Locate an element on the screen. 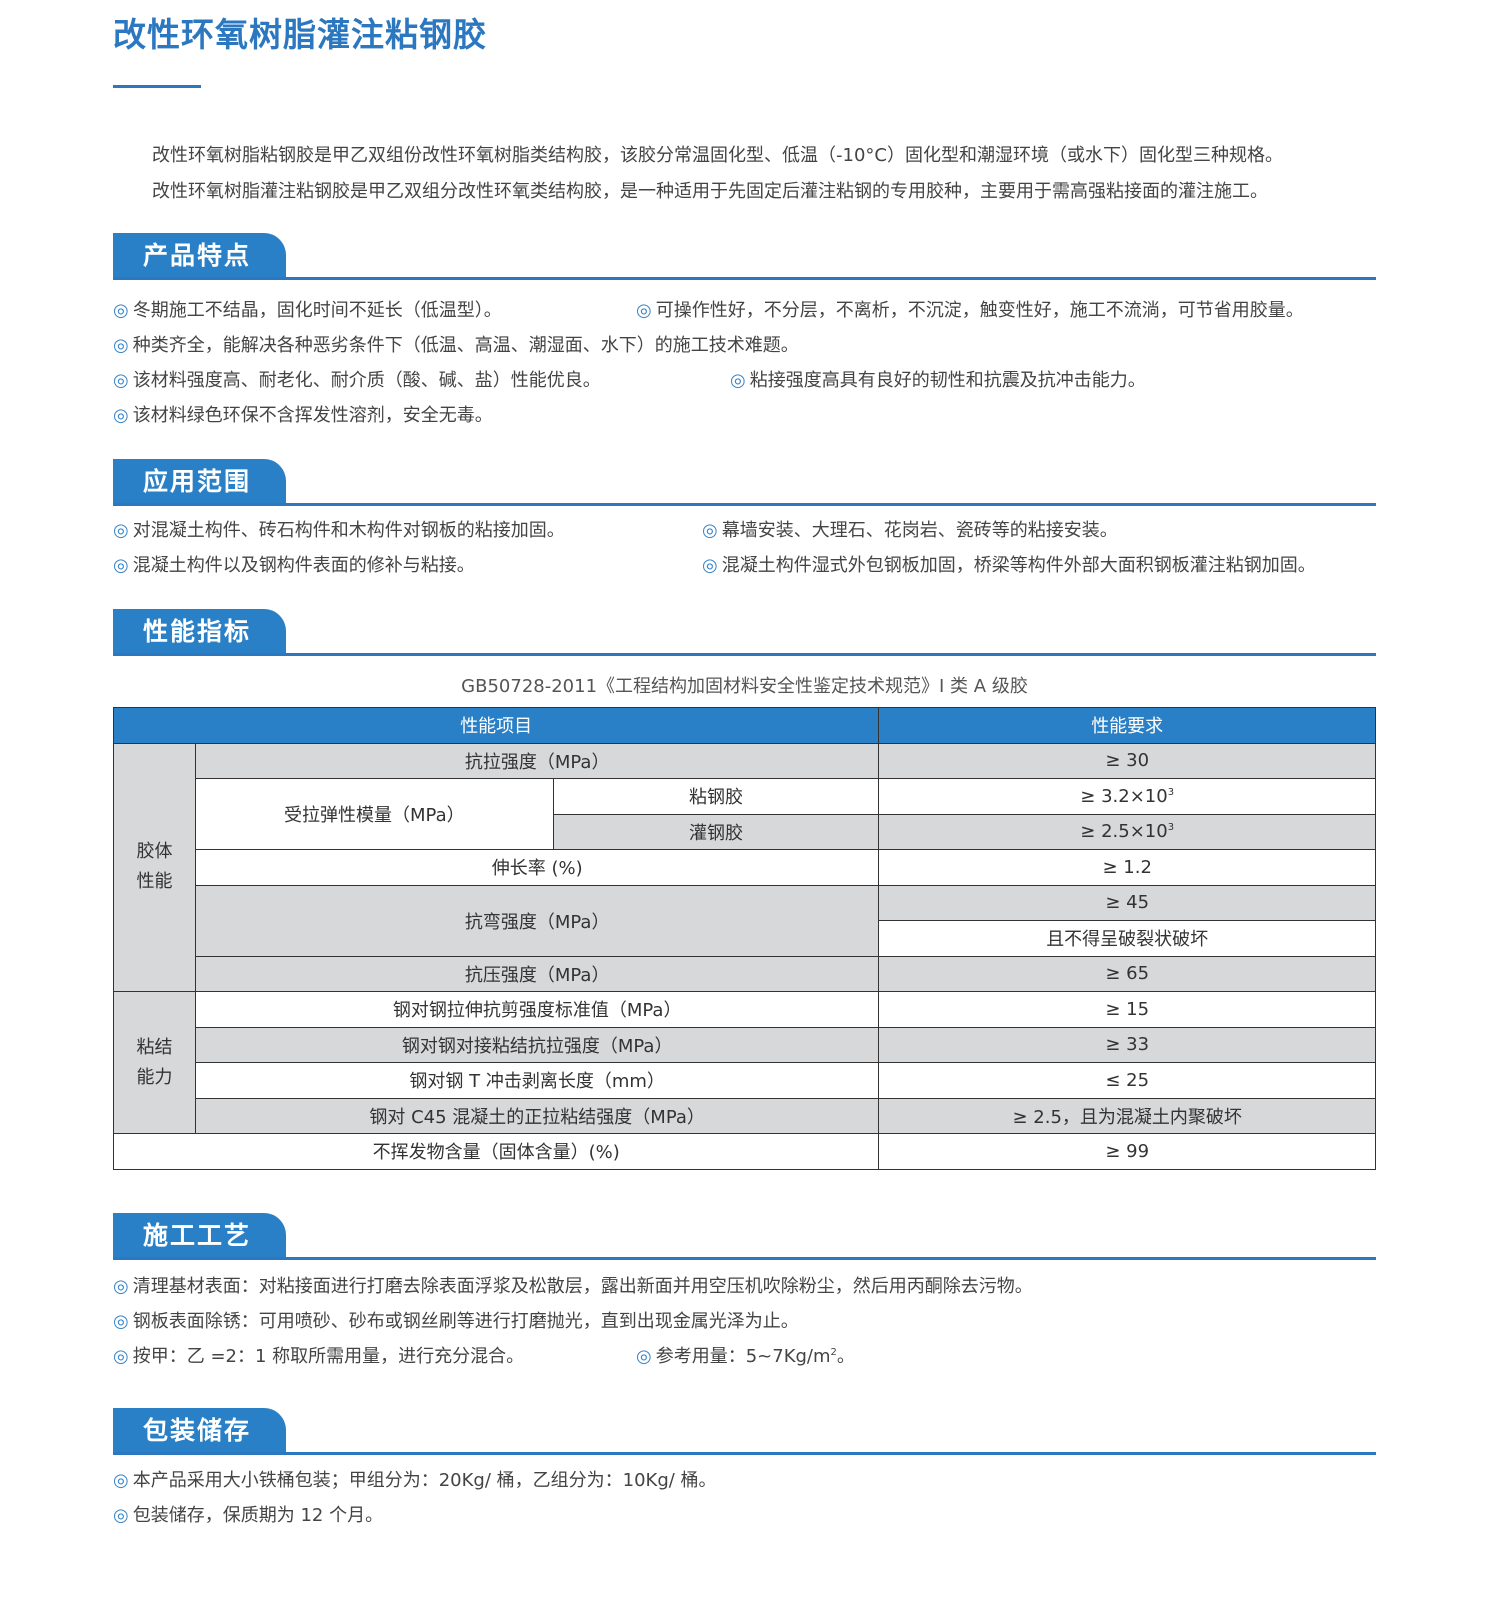  table-row: 抗弯强度（MPa） ≥ 45 is located at coordinates (745, 920).